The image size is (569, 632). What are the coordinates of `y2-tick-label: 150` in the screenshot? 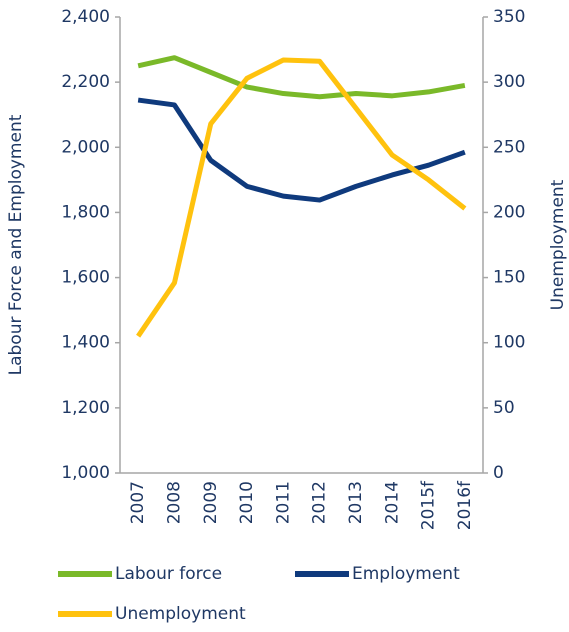 It's located at (509, 278).